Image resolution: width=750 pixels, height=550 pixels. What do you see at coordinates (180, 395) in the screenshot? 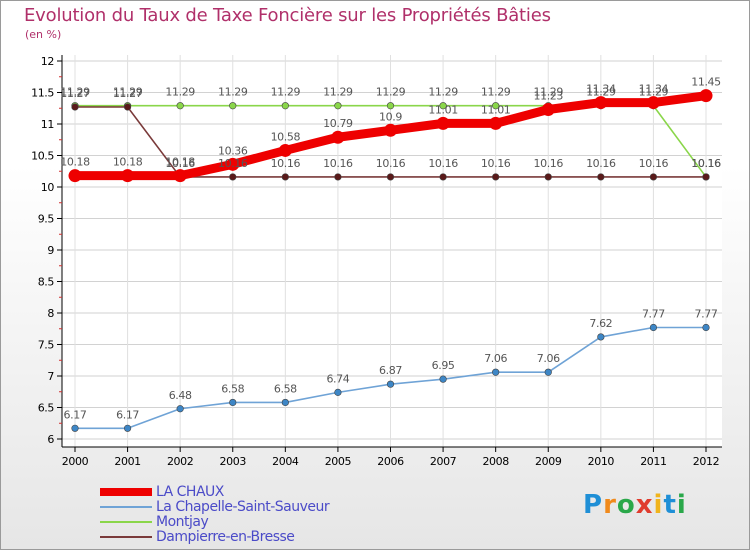
I see `data-label-la-chapelle-saint-sauveur: 6.48` at bounding box center [180, 395].